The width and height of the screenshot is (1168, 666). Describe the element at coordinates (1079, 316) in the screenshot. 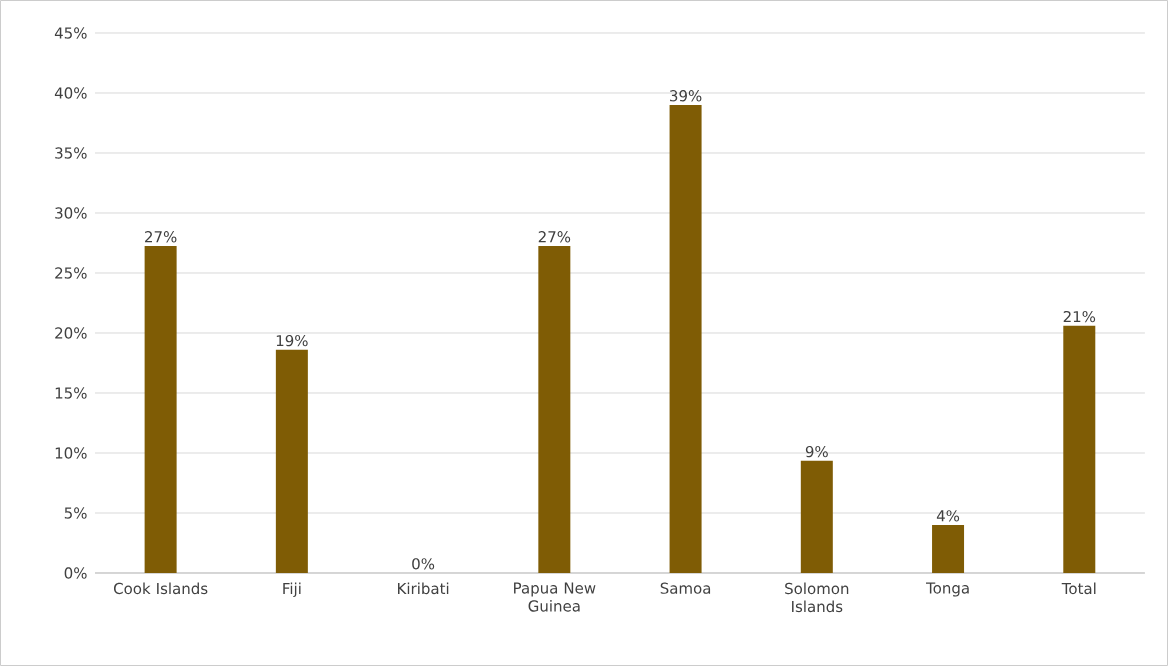

I see `data-label: 21%` at that location.